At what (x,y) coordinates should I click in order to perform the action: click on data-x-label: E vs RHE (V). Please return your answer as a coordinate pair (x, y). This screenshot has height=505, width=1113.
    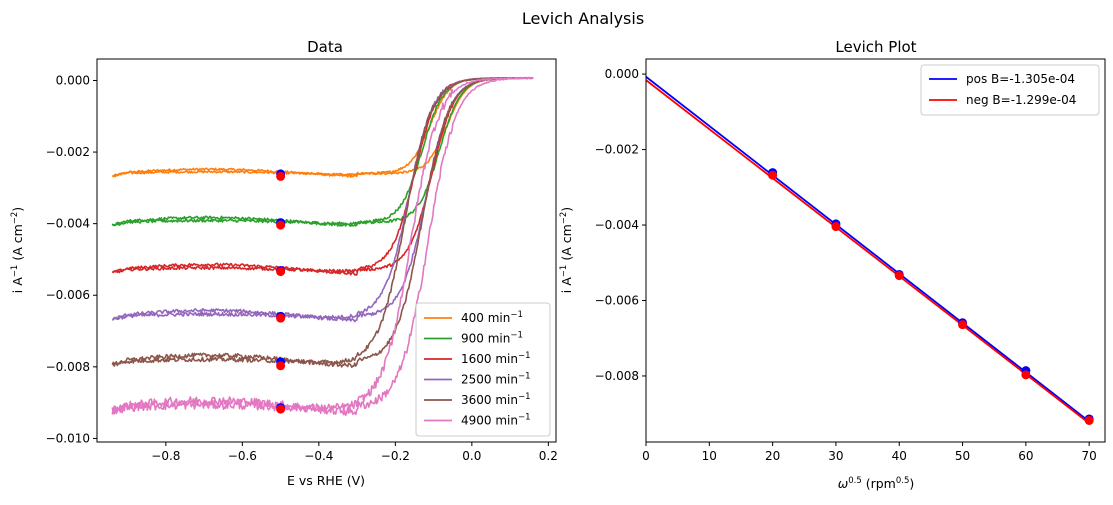
    Looking at the image, I should click on (326, 480).